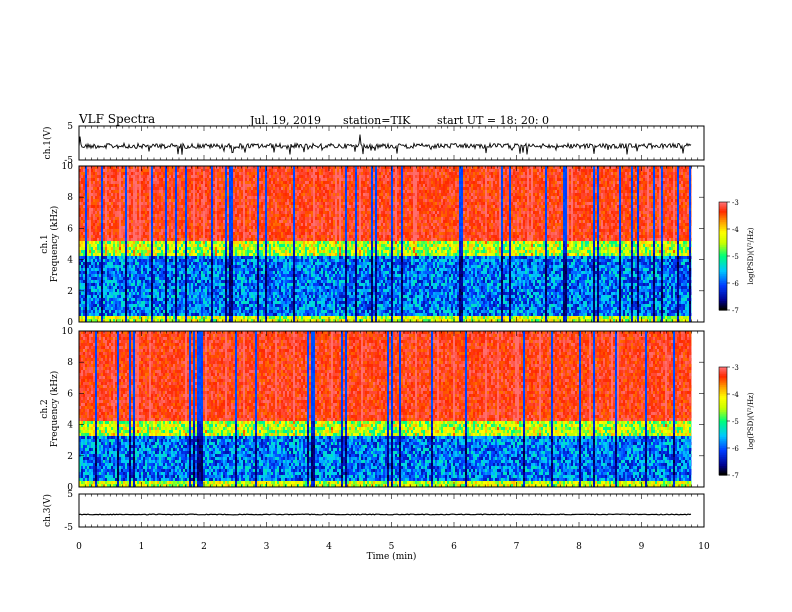 The image size is (792, 612). What do you see at coordinates (517, 547) in the screenshot?
I see `x-tick-label: 7` at bounding box center [517, 547].